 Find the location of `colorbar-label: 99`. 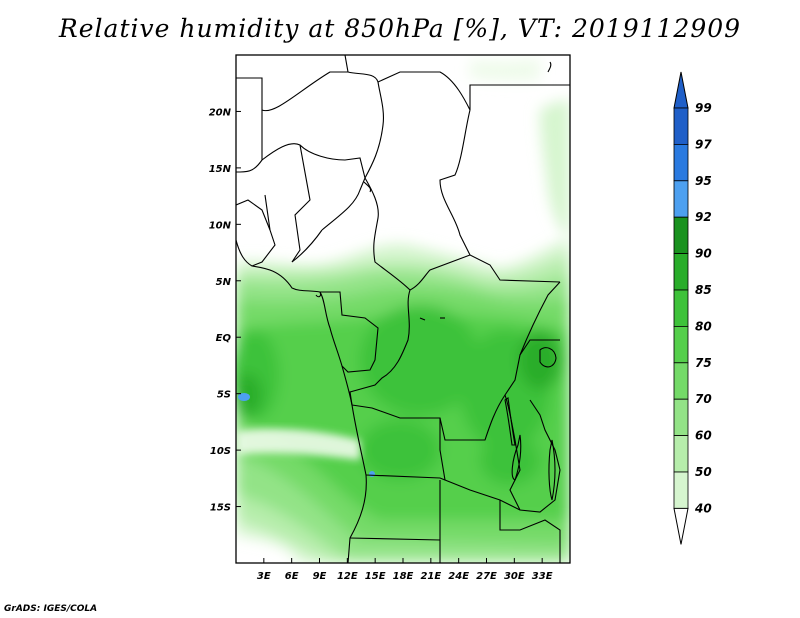

colorbar-label: 99 is located at coordinates (703, 108).